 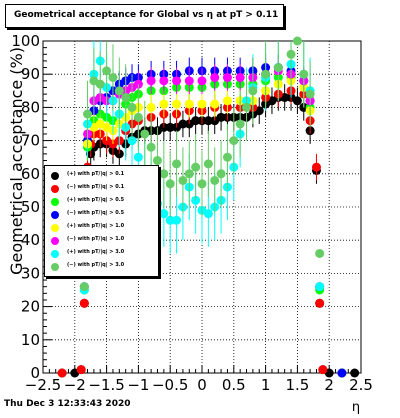 I want to click on timestamp-footer: Thu Dec 3 12:33:43 2020, so click(x=67, y=404).